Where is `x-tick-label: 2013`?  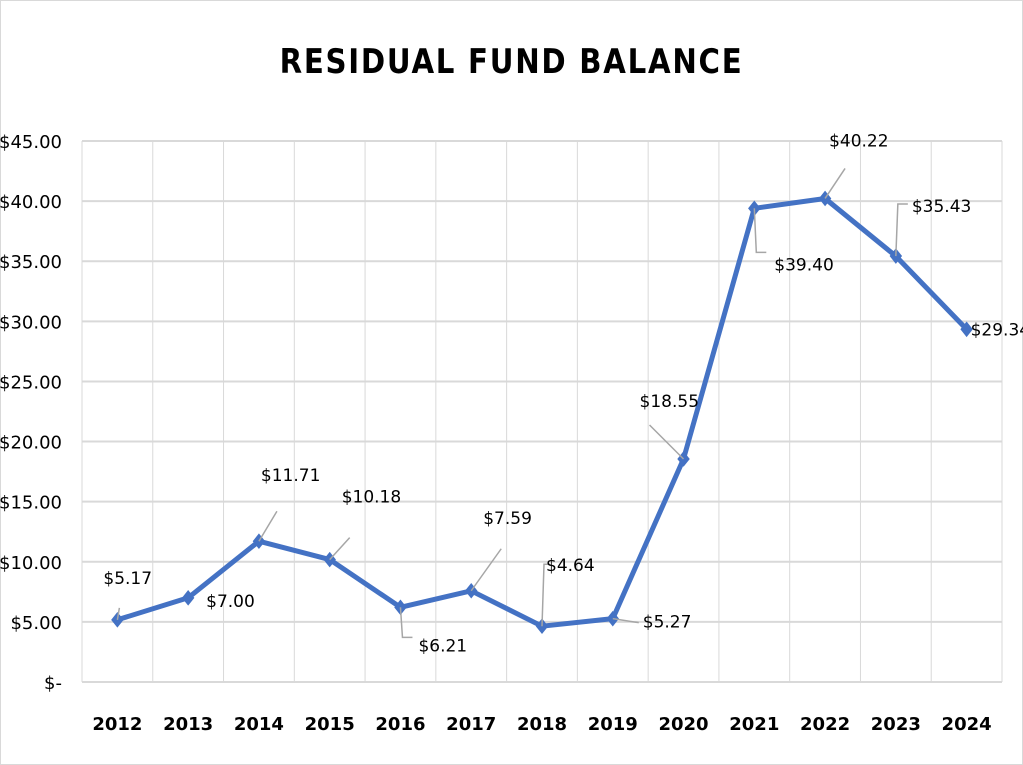 x-tick-label: 2013 is located at coordinates (188, 724).